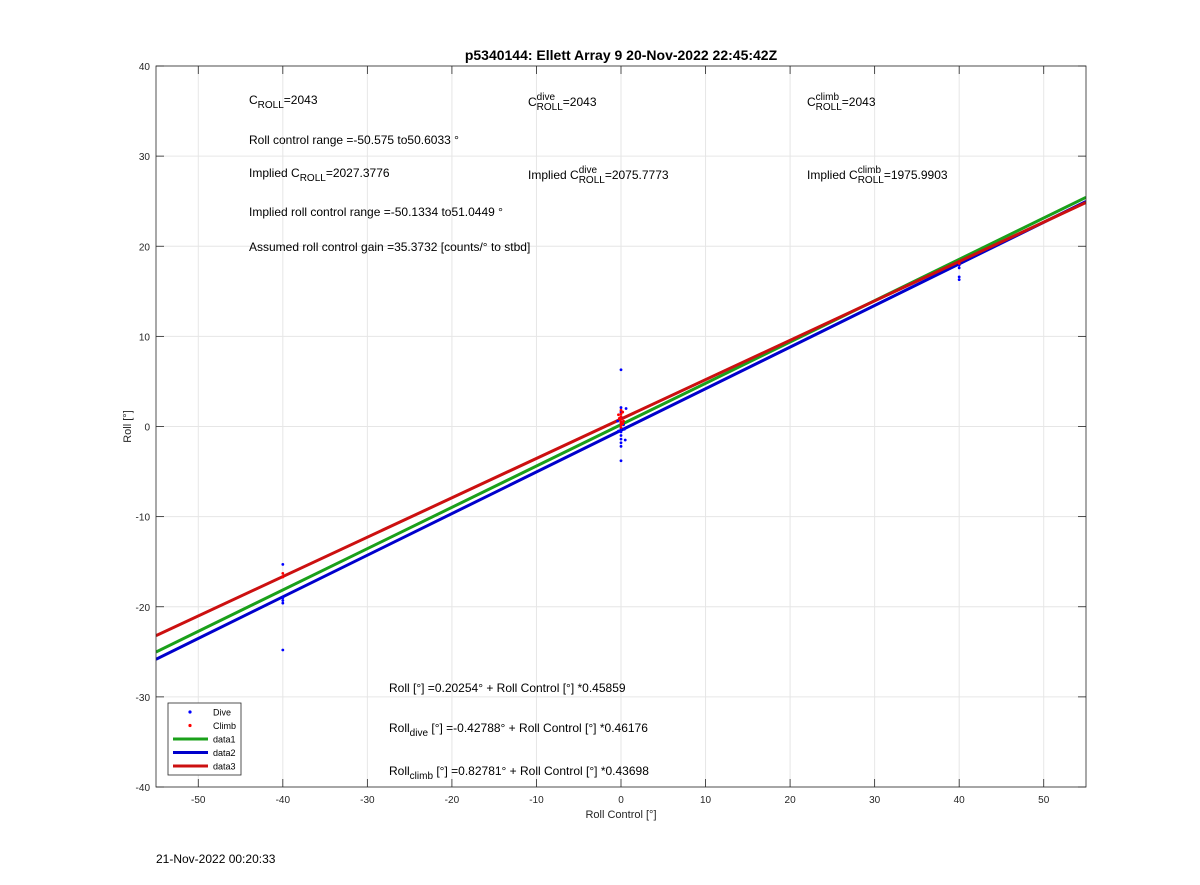 This screenshot has width=1200, height=885. I want to click on x-tick-label: 0, so click(621, 800).